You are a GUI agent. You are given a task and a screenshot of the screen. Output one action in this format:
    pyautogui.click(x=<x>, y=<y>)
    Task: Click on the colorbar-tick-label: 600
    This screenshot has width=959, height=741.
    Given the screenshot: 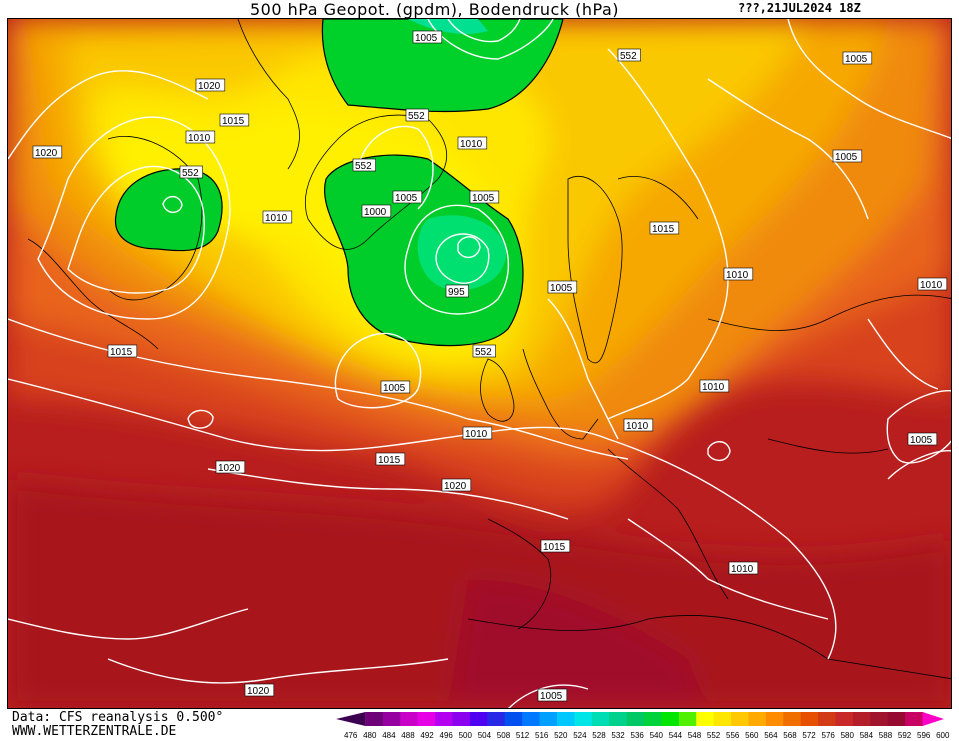 What is the action you would take?
    pyautogui.click(x=943, y=735)
    